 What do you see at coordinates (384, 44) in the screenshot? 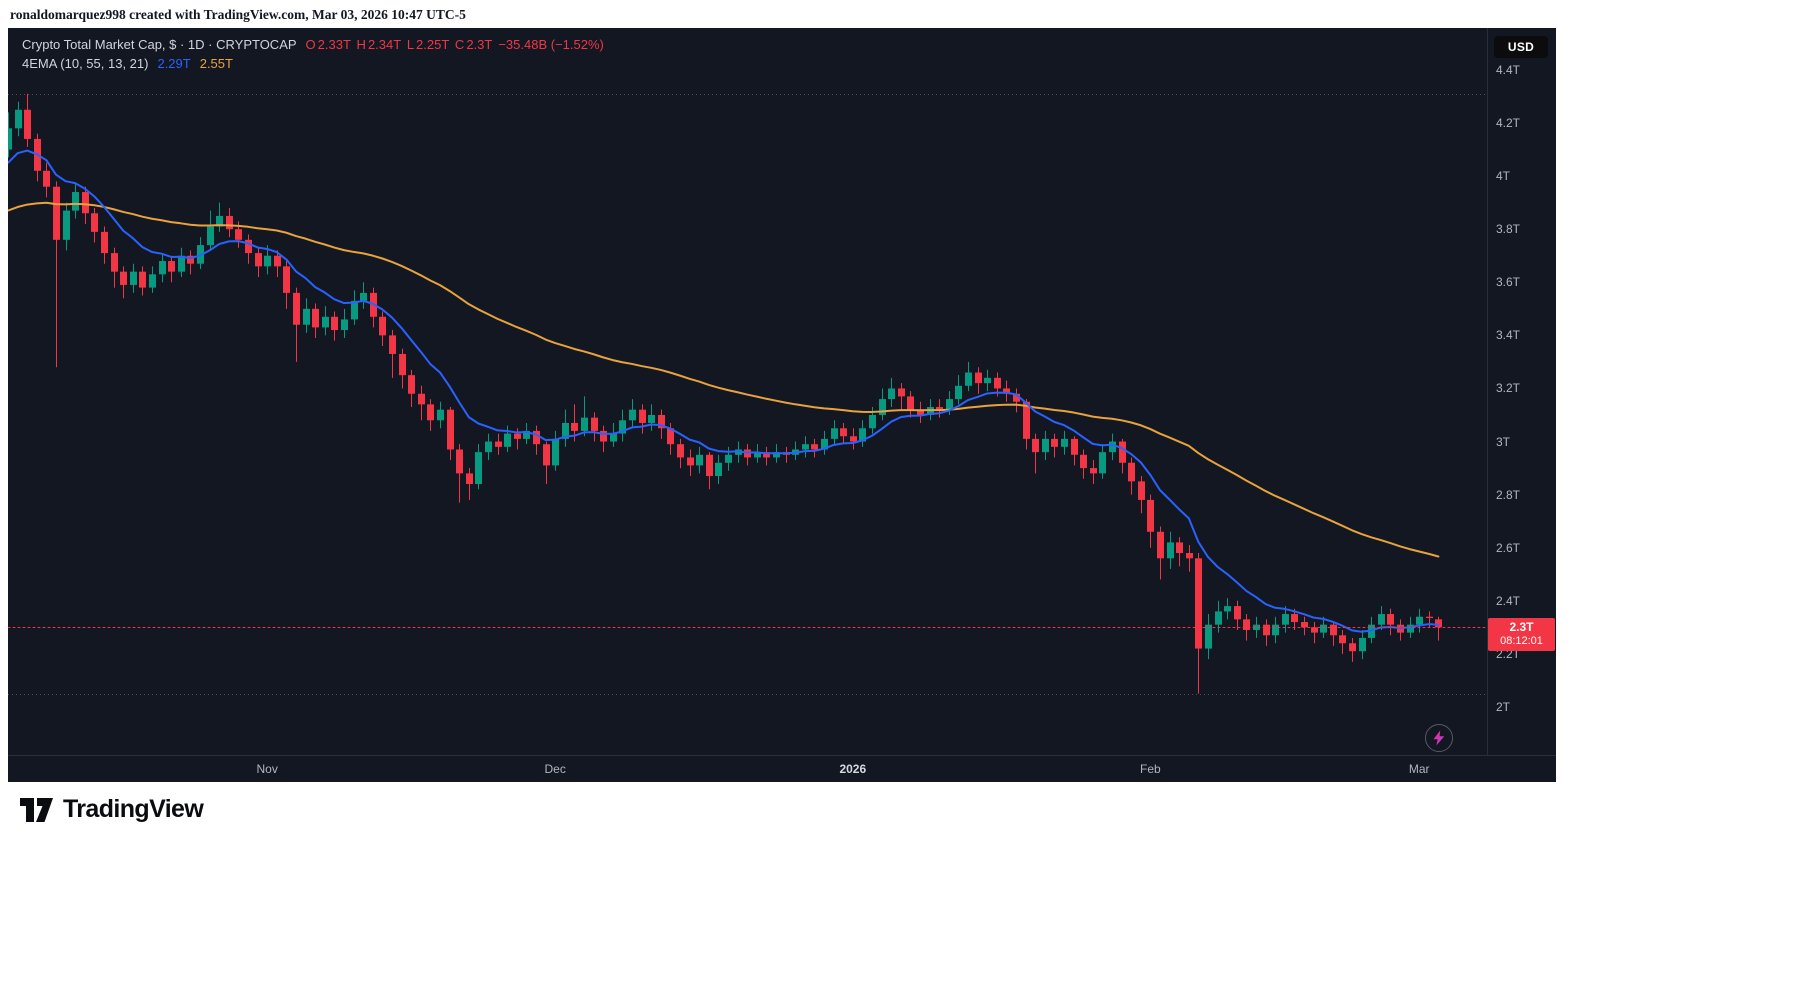
I see `high-value: 2.34T` at bounding box center [384, 44].